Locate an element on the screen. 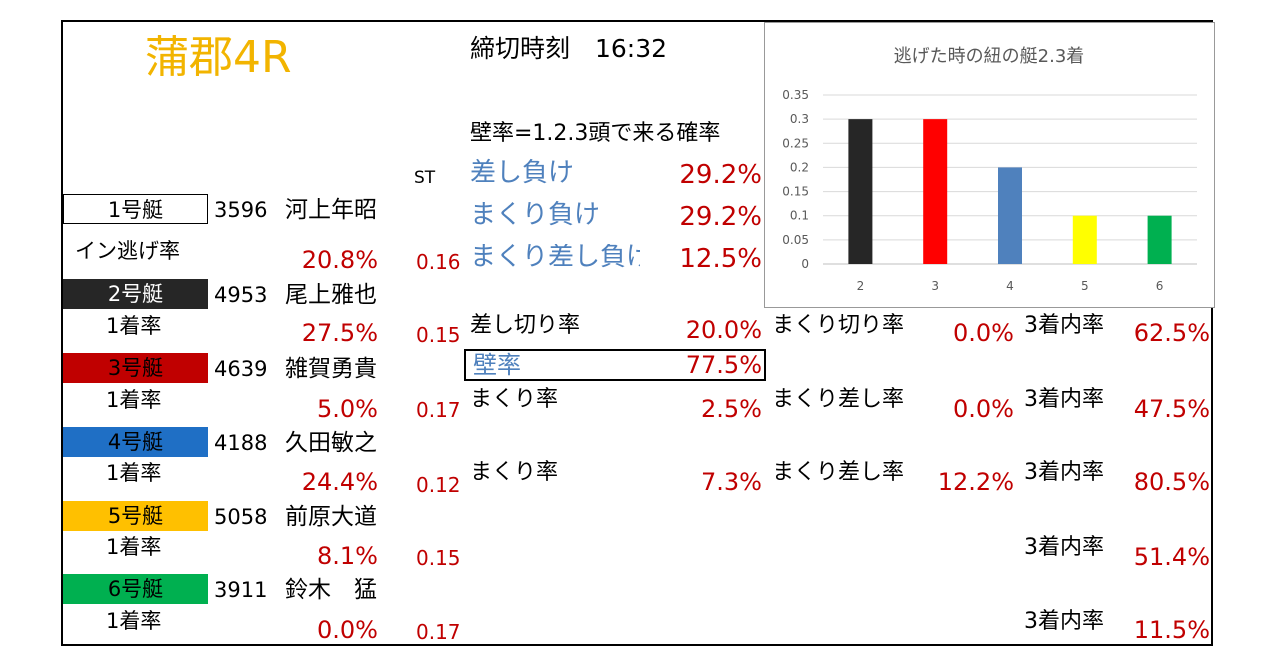 Image resolution: width=1280 pixels, height=670 pixels. boat-5-stat: 8.1% is located at coordinates (347, 556).